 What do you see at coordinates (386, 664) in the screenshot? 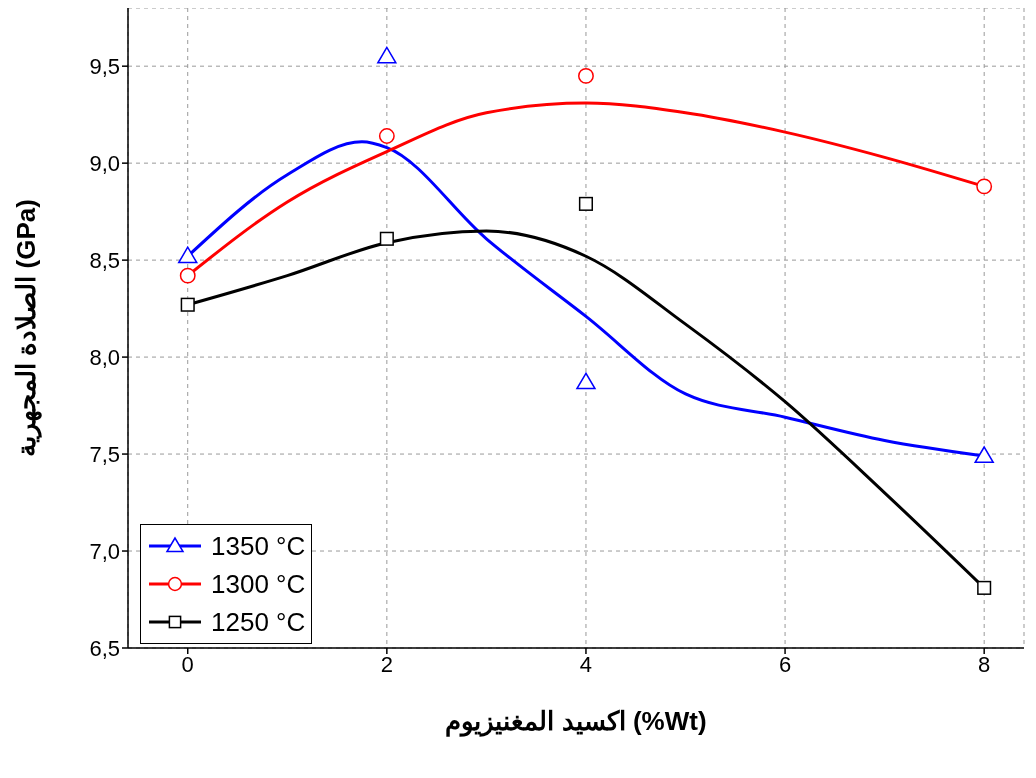
I see `x-tick-label: 2` at bounding box center [386, 664].